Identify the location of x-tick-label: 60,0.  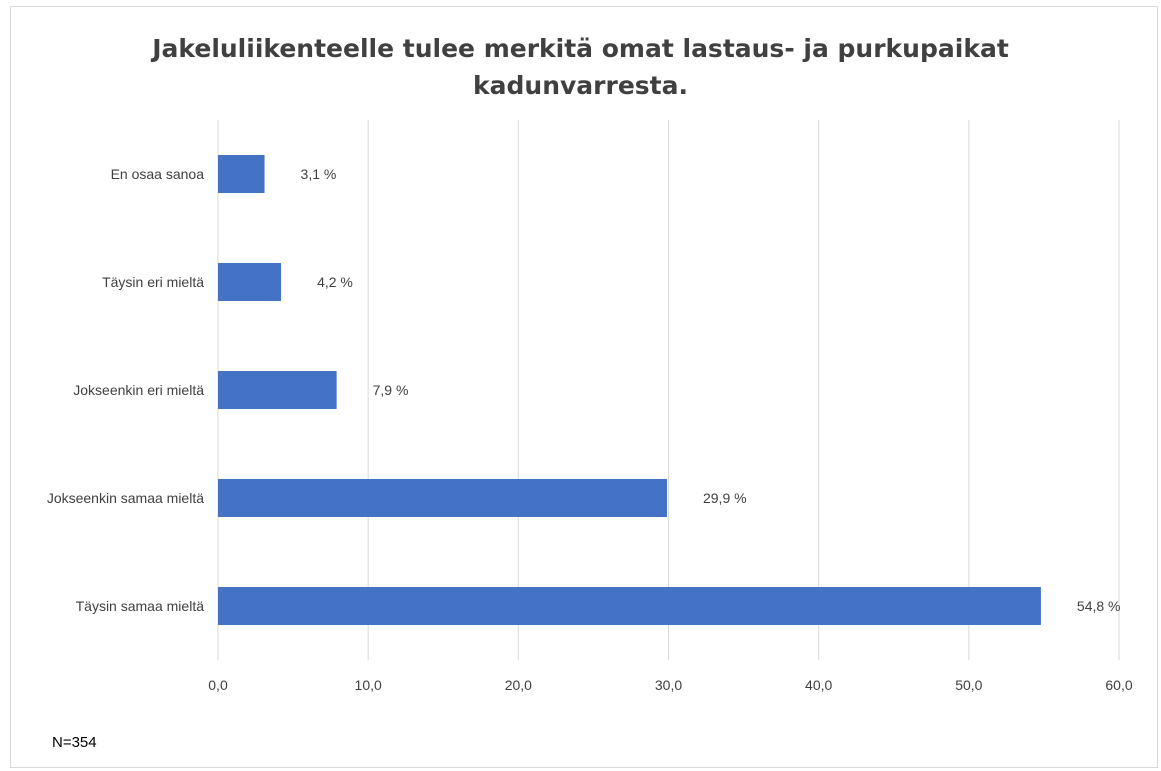
(1118, 685).